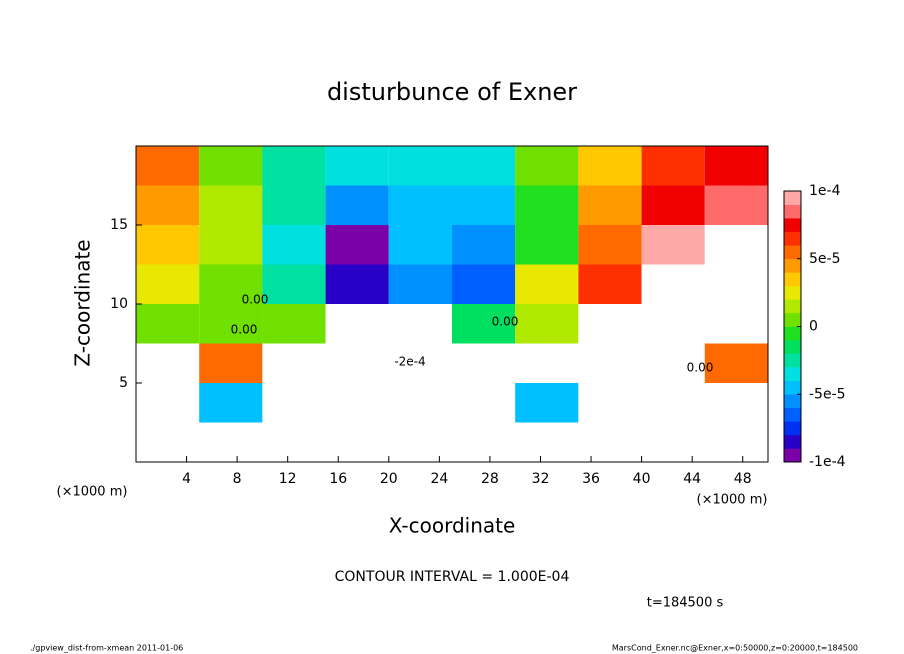 This screenshot has width=904, height=654. What do you see at coordinates (541, 479) in the screenshot?
I see `x-tick-label: 32` at bounding box center [541, 479].